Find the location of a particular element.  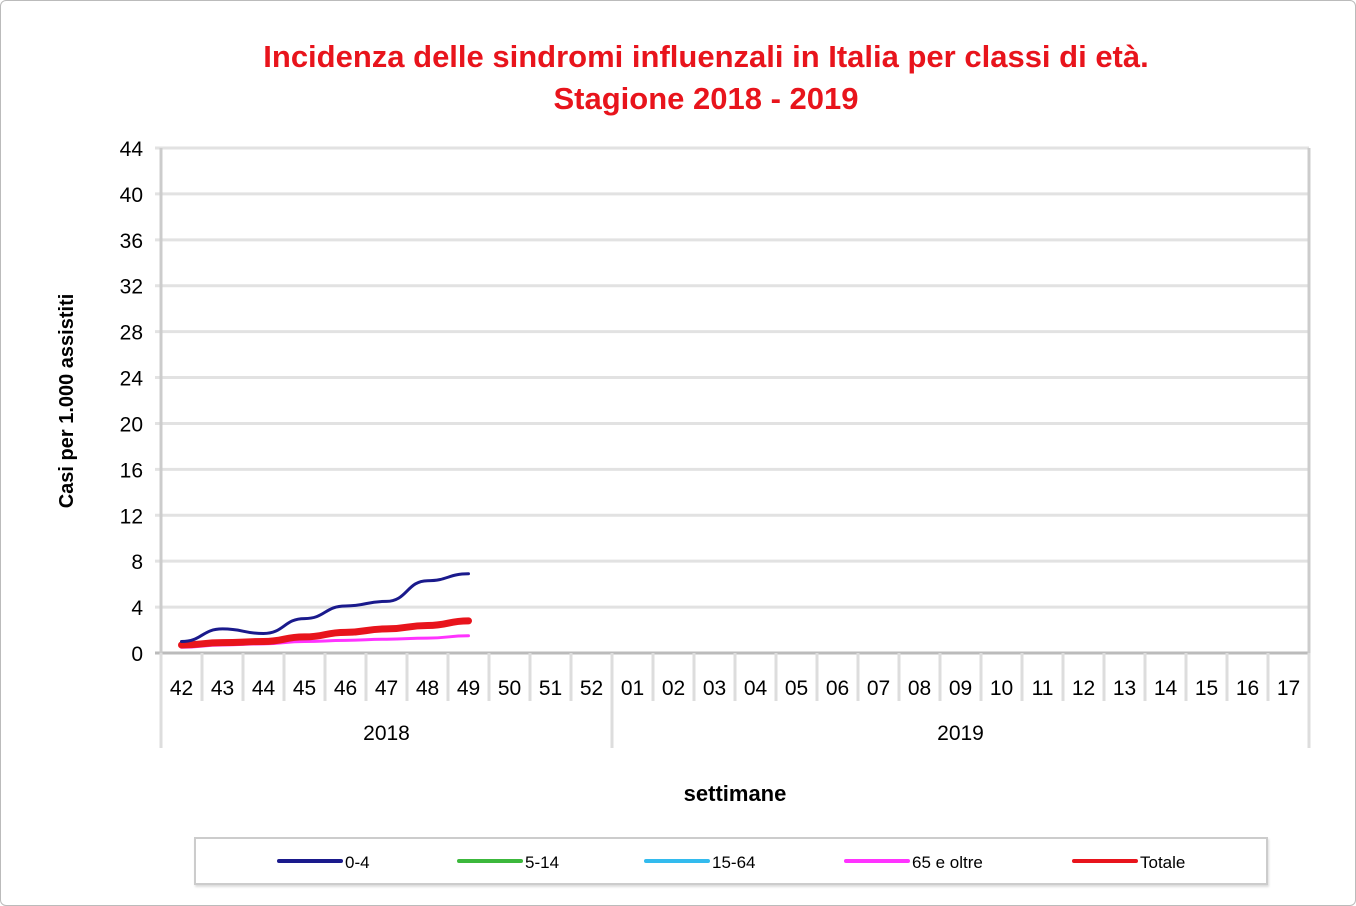

x-tick-label: 14 is located at coordinates (1166, 688).